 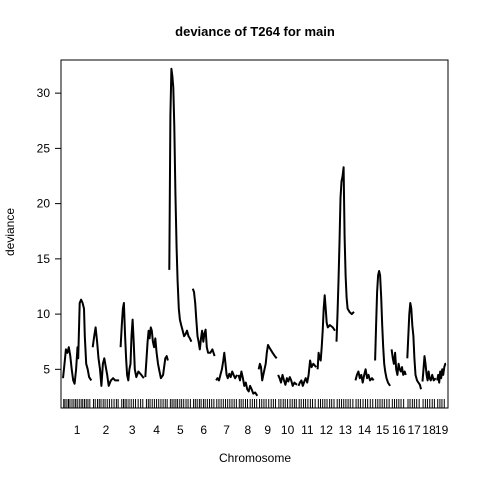 What do you see at coordinates (132, 430) in the screenshot?
I see `chromosome-label-3: 3` at bounding box center [132, 430].